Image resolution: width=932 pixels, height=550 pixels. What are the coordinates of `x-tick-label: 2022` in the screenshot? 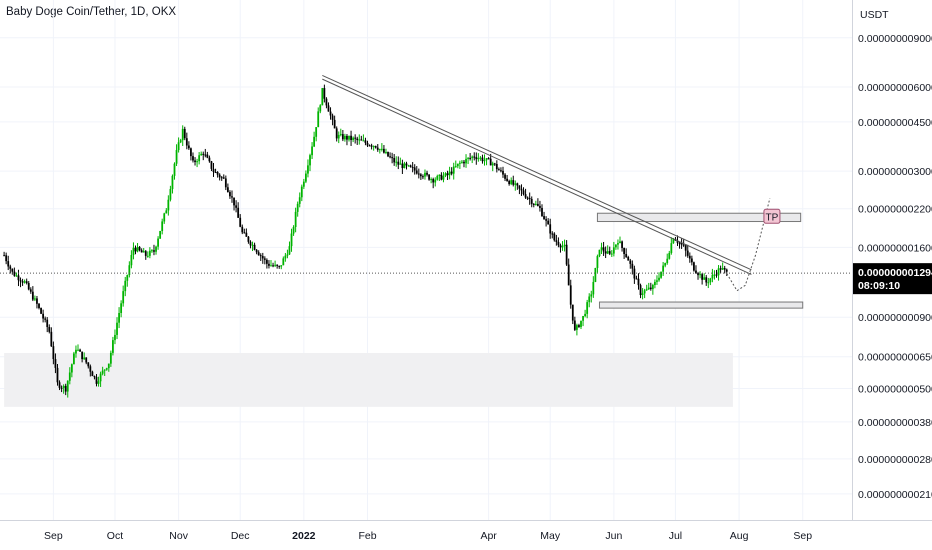 It's located at (304, 536).